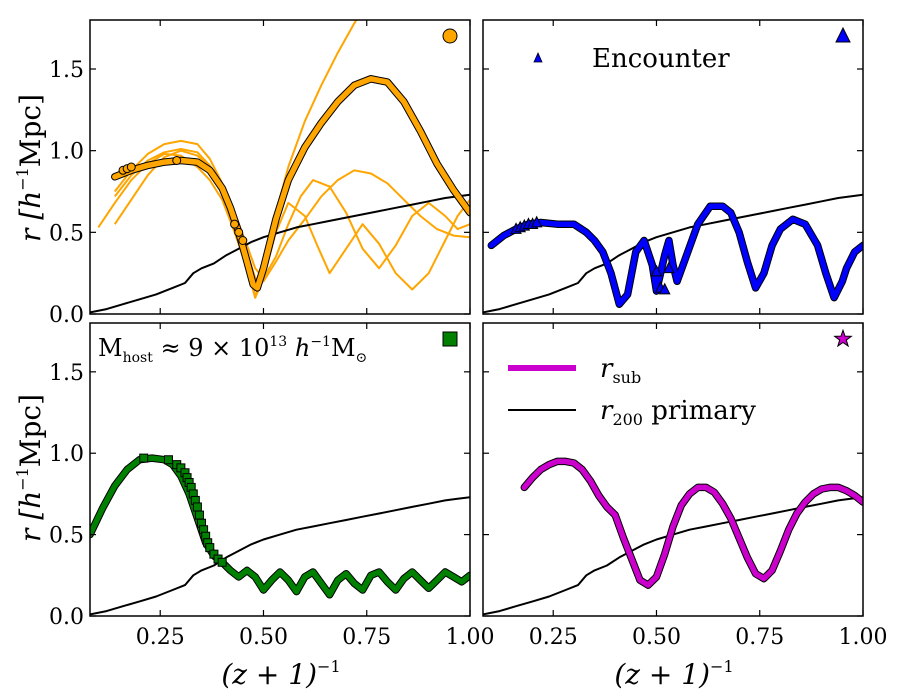 This screenshot has width=900, height=700. What do you see at coordinates (843, 34) in the screenshot?
I see `panel-symbol-triangle-icon` at bounding box center [843, 34].